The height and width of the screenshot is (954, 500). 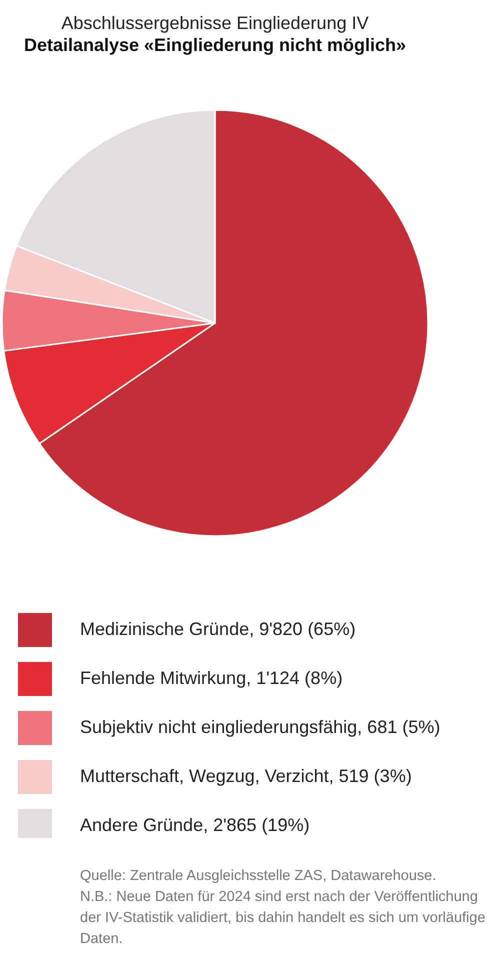 What do you see at coordinates (215, 23) in the screenshot?
I see `chart-title: Abschlussergebnisse Eingliederung IV` at bounding box center [215, 23].